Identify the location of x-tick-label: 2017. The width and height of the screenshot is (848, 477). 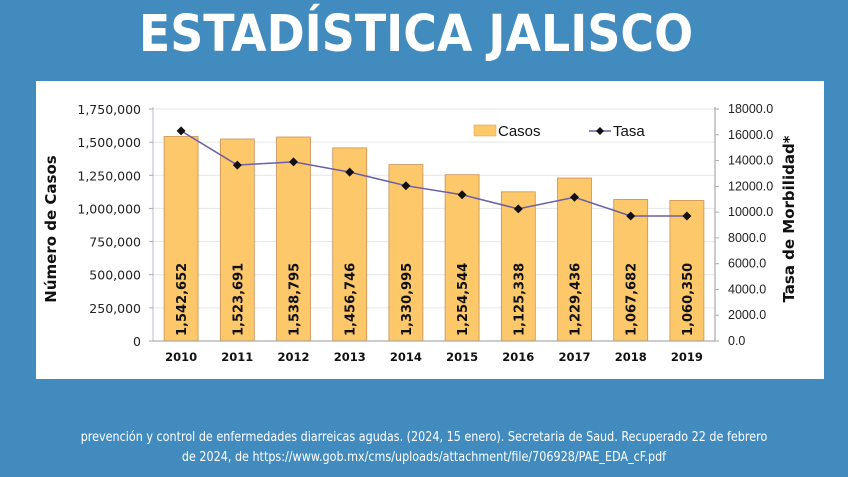
(574, 357).